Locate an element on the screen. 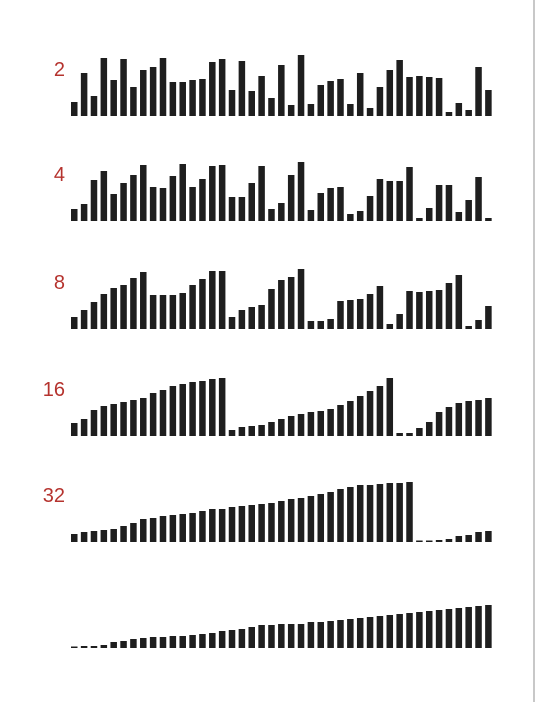  row-label: 32 is located at coordinates (54, 496).